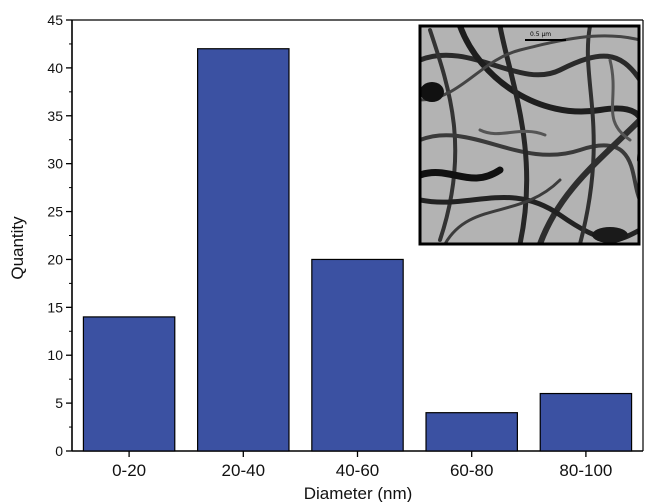 The image size is (647, 502). Describe the element at coordinates (55, 307) in the screenshot. I see `y-tick-label: 15` at that location.